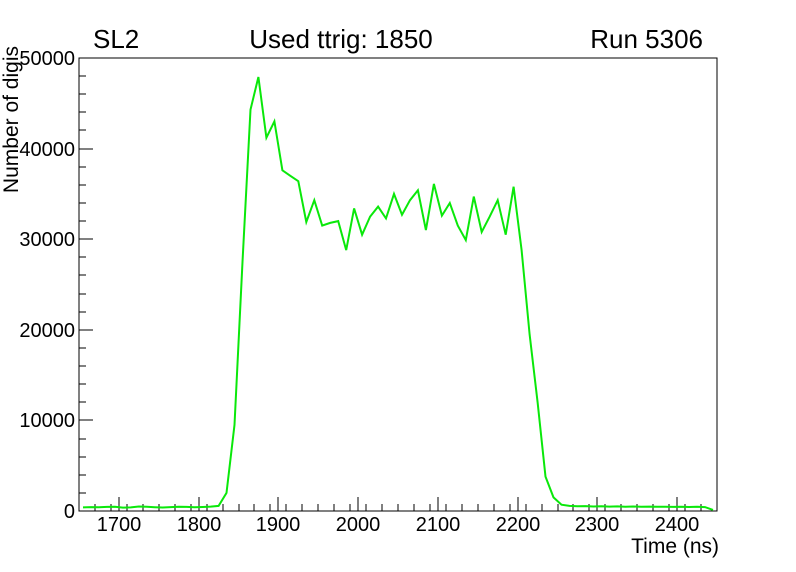 The width and height of the screenshot is (796, 572). Describe the element at coordinates (47, 331) in the screenshot. I see `y-tick-label: 20000` at that location.